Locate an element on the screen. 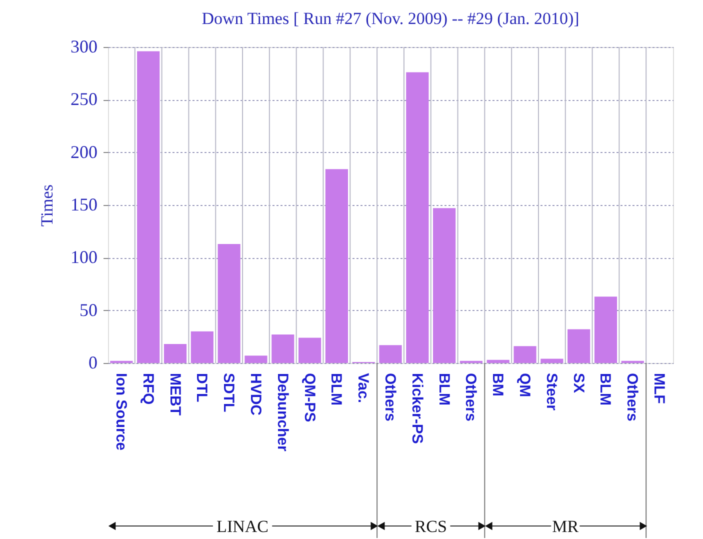 The height and width of the screenshot is (539, 703). x-tick-label: QM is located at coordinates (525, 385).